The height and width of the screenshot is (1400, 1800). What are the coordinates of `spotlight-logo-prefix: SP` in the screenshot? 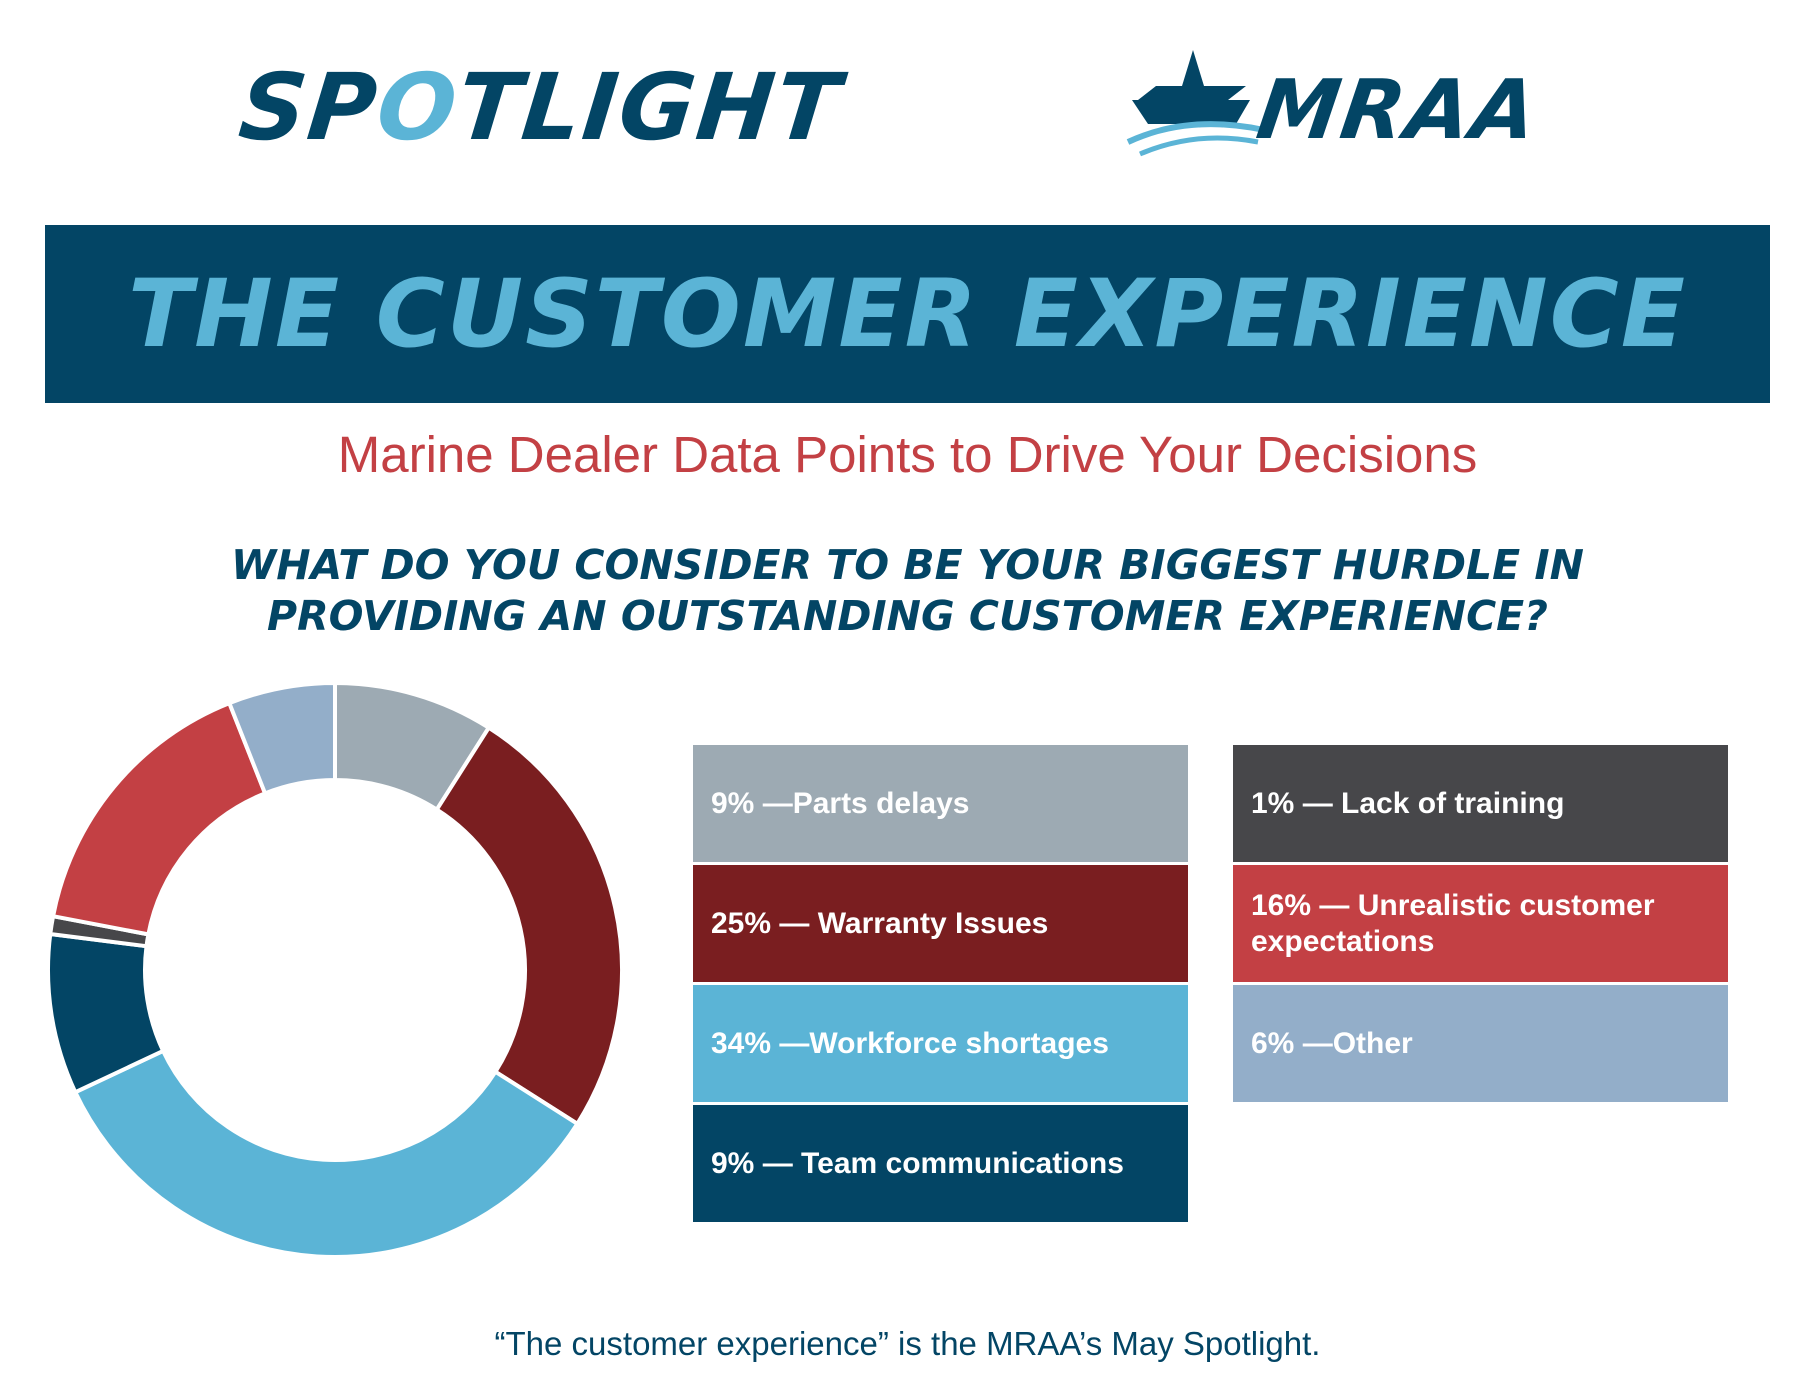 It's located at (309, 107).